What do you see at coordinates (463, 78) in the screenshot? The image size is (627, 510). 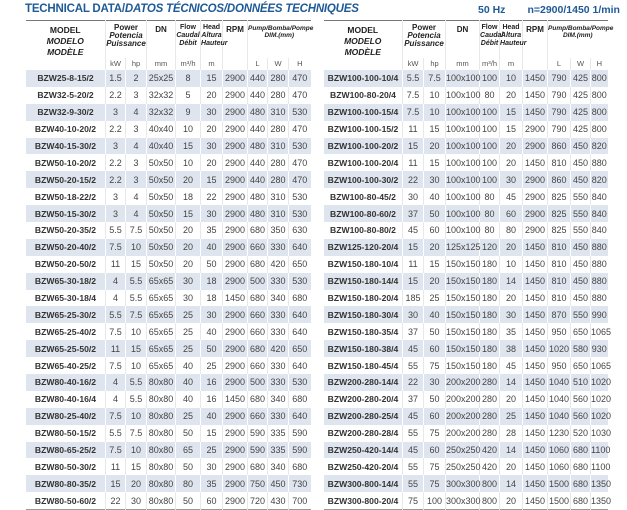 I see `value-cell: 100x100` at bounding box center [463, 78].